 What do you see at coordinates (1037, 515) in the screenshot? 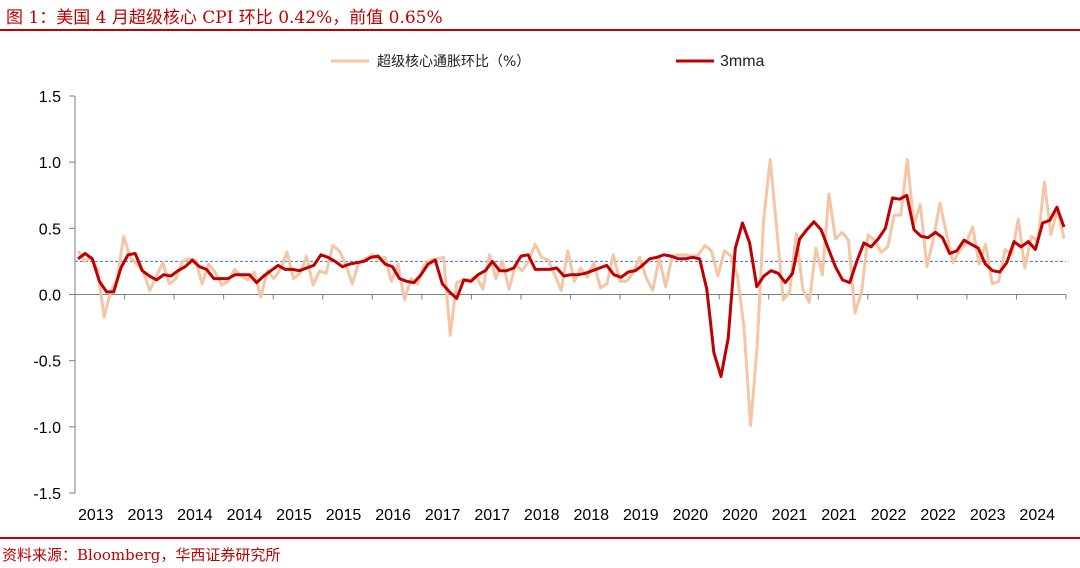
I see `x-tick-label: 2024` at bounding box center [1037, 515].